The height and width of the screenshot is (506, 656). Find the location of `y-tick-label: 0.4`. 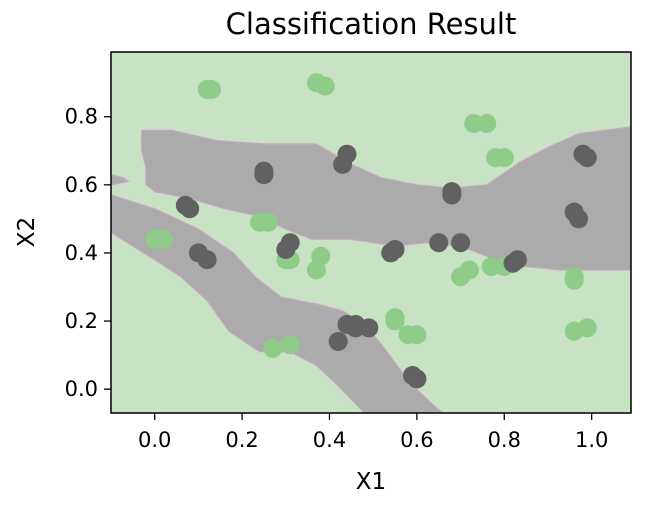

y-tick-label: 0.4 is located at coordinates (81, 253).